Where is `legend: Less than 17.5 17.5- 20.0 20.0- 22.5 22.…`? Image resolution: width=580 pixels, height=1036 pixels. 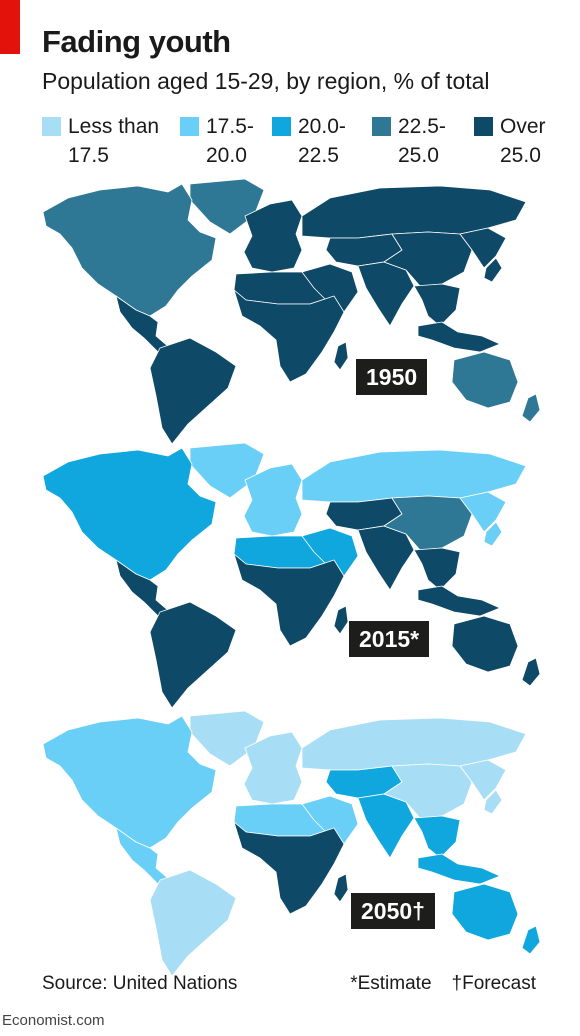
legend: Less than 17.5 17.5- 20.0 20.0- 22.5 22.… is located at coordinates (302, 142).